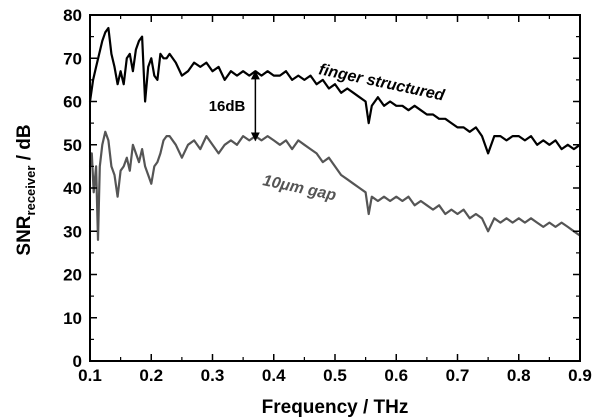 The height and width of the screenshot is (420, 600). What do you see at coordinates (335, 407) in the screenshot?
I see `x-axis-title: Frequency / THz` at bounding box center [335, 407].